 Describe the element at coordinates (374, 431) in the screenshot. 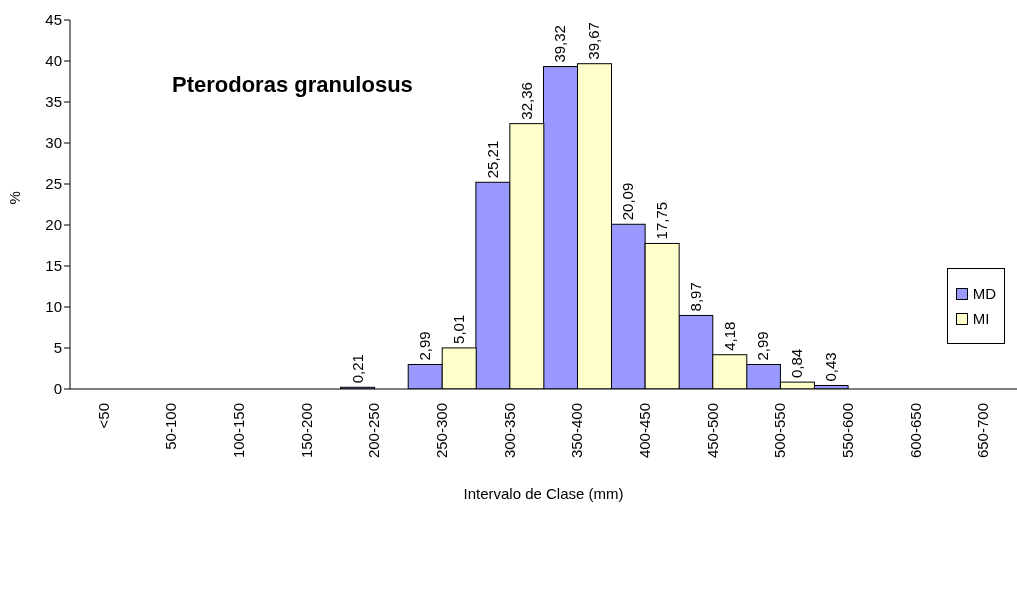

I see `x-tick-label: 200-250` at that location.